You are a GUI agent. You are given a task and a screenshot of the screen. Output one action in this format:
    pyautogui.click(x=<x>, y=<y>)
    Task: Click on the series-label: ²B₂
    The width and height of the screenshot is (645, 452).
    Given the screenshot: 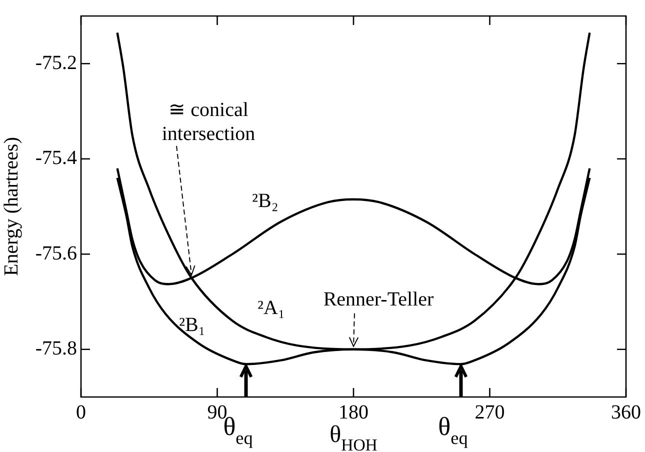 What is the action you would take?
    pyautogui.click(x=265, y=201)
    